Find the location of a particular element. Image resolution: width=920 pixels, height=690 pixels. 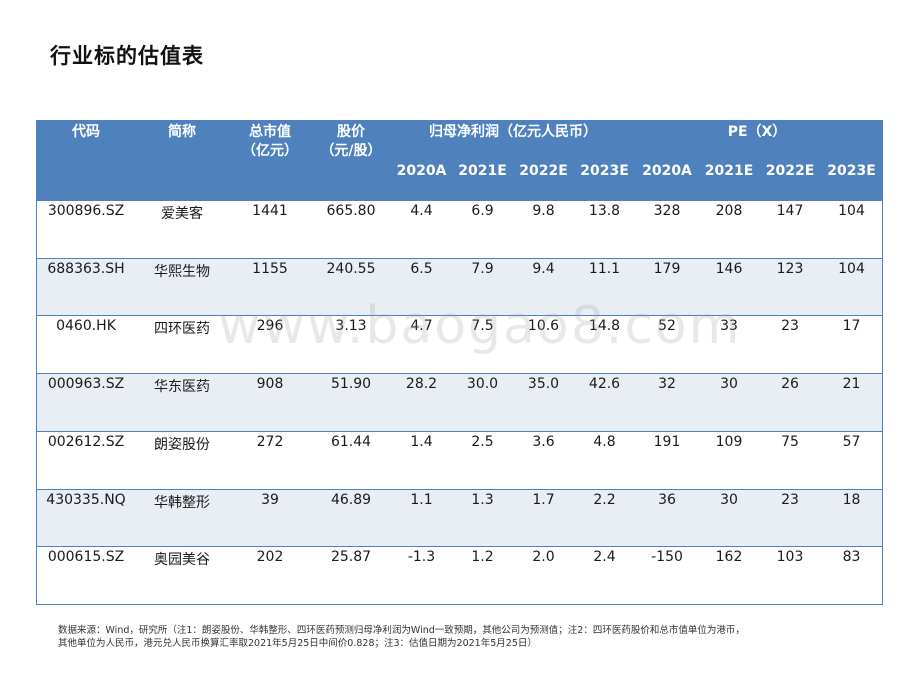

cell-name: 爱美客 is located at coordinates (182, 214).